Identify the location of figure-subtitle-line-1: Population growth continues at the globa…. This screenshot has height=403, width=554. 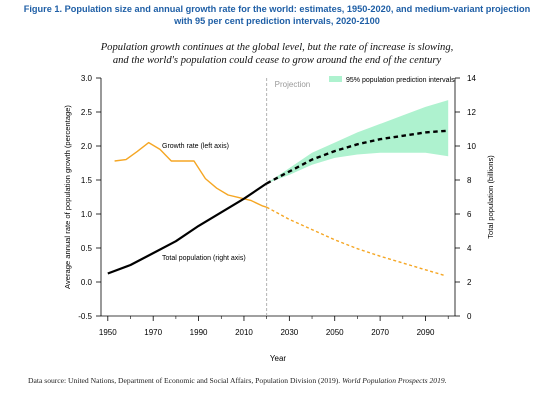
(277, 47).